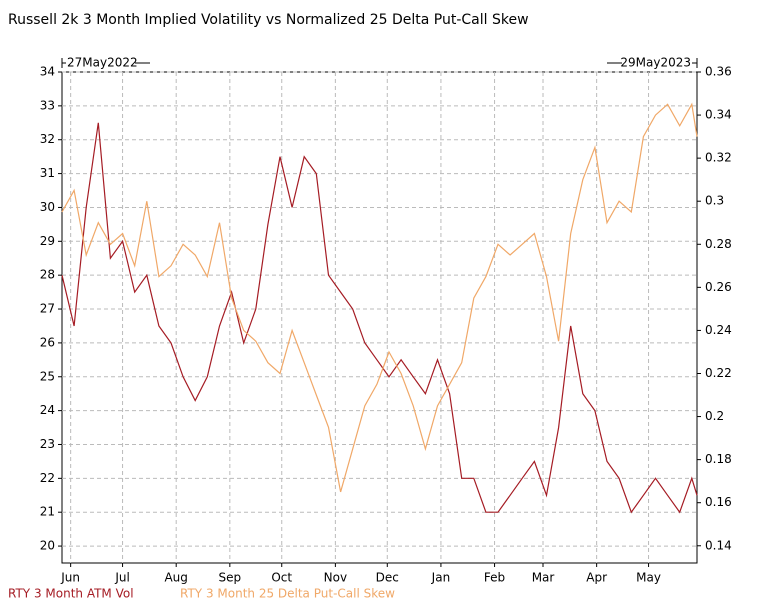 The image size is (782, 613). I want to click on y2-tick-label: 0.3, so click(714, 201).